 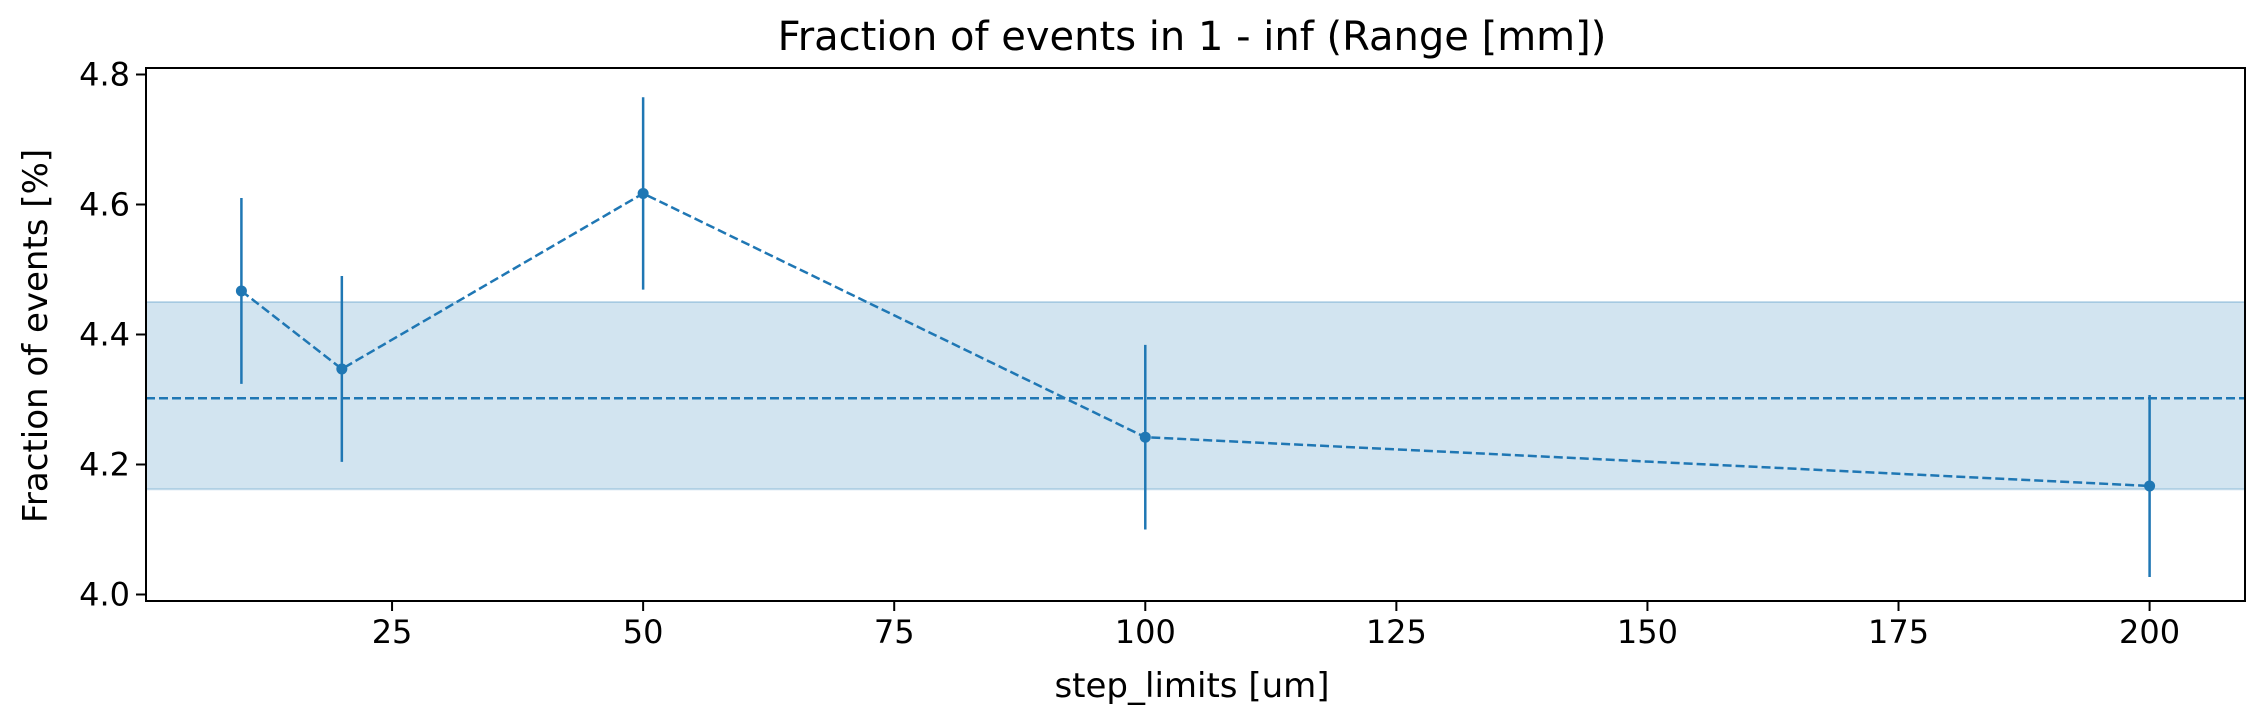 What do you see at coordinates (36, 336) in the screenshot?
I see `y-axis-label: Fraction of events [%]` at bounding box center [36, 336].